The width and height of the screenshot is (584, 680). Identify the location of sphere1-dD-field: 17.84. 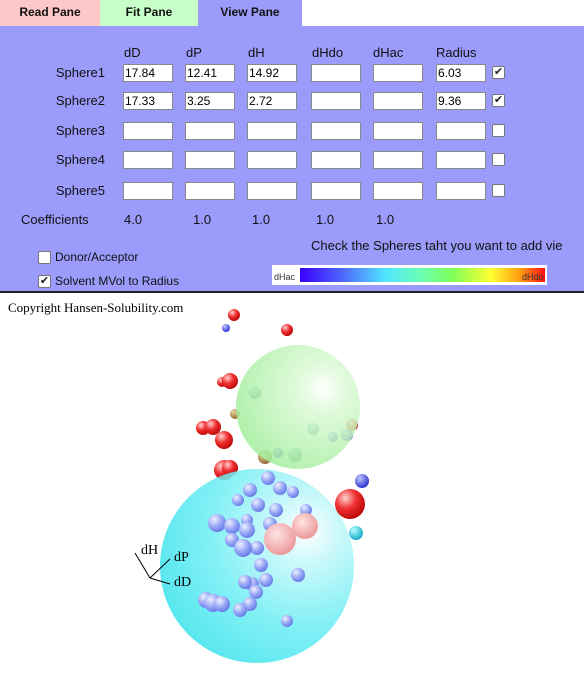
(148, 73).